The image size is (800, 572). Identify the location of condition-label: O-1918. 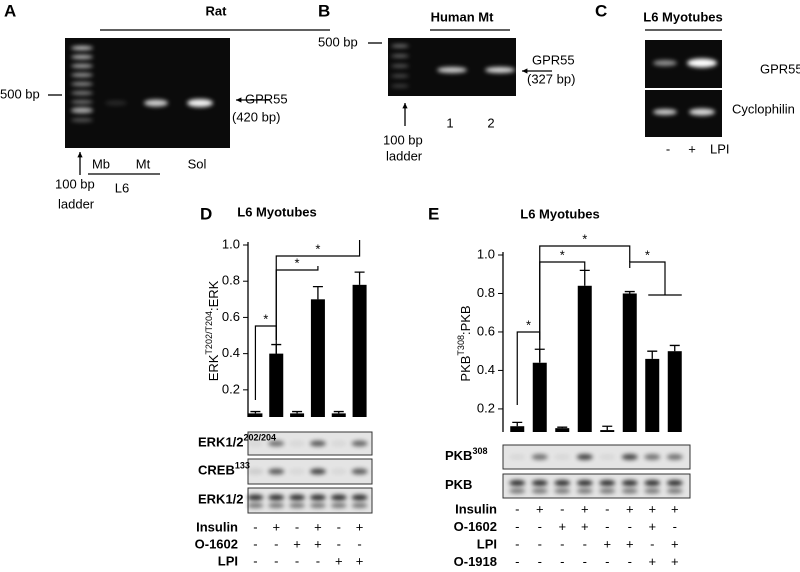
(475, 561).